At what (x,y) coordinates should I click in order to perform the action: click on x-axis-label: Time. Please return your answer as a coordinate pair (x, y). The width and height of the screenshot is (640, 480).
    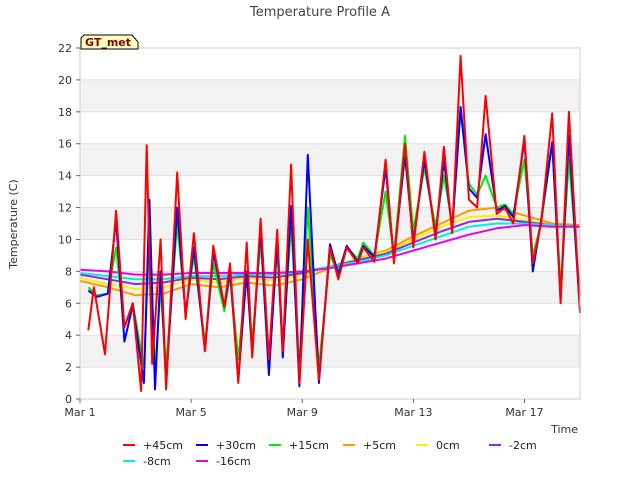
    Looking at the image, I should click on (564, 429).